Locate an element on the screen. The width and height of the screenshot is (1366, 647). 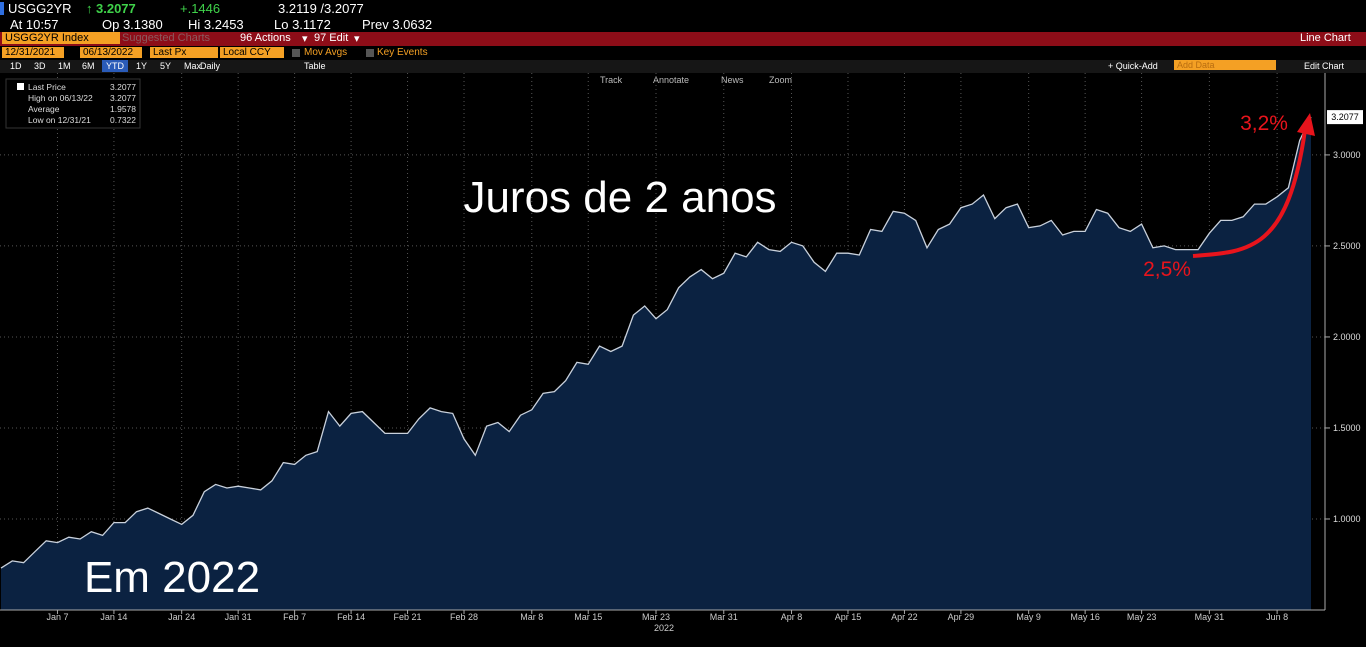
y-tick-label: 1.5000 is located at coordinates (1347, 428).